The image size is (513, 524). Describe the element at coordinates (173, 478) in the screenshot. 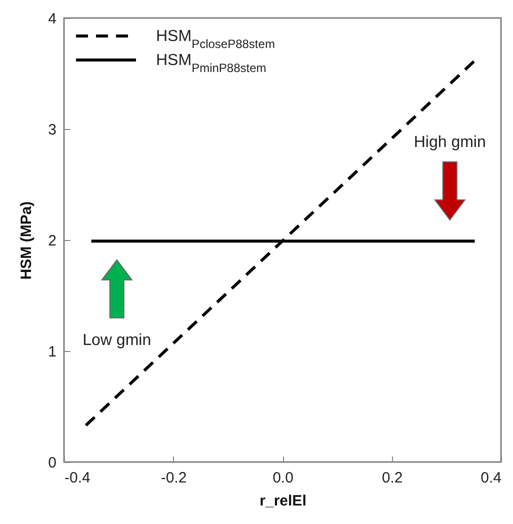

I see `x-tick-label: -0.2` at that location.